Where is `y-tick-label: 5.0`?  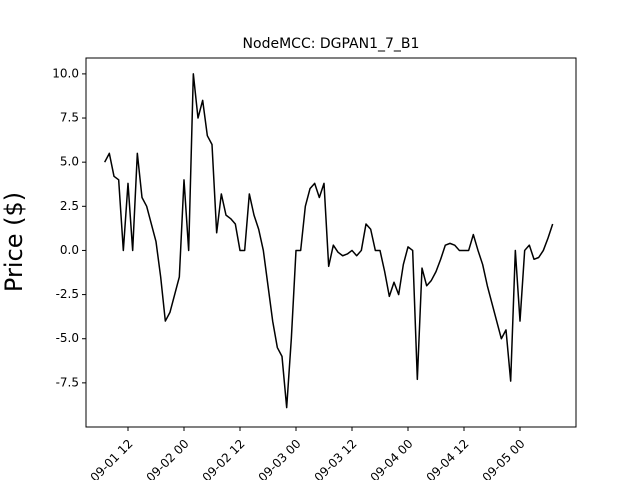
y-tick-label: 5.0 is located at coordinates (69, 162).